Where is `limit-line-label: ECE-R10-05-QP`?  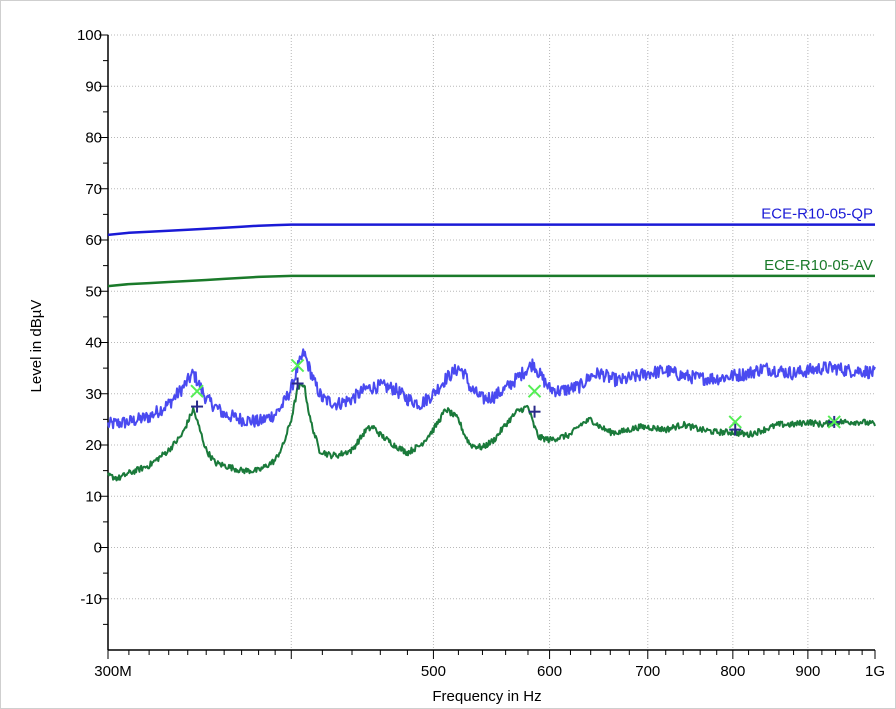
limit-line-label: ECE-R10-05-QP is located at coordinates (817, 214).